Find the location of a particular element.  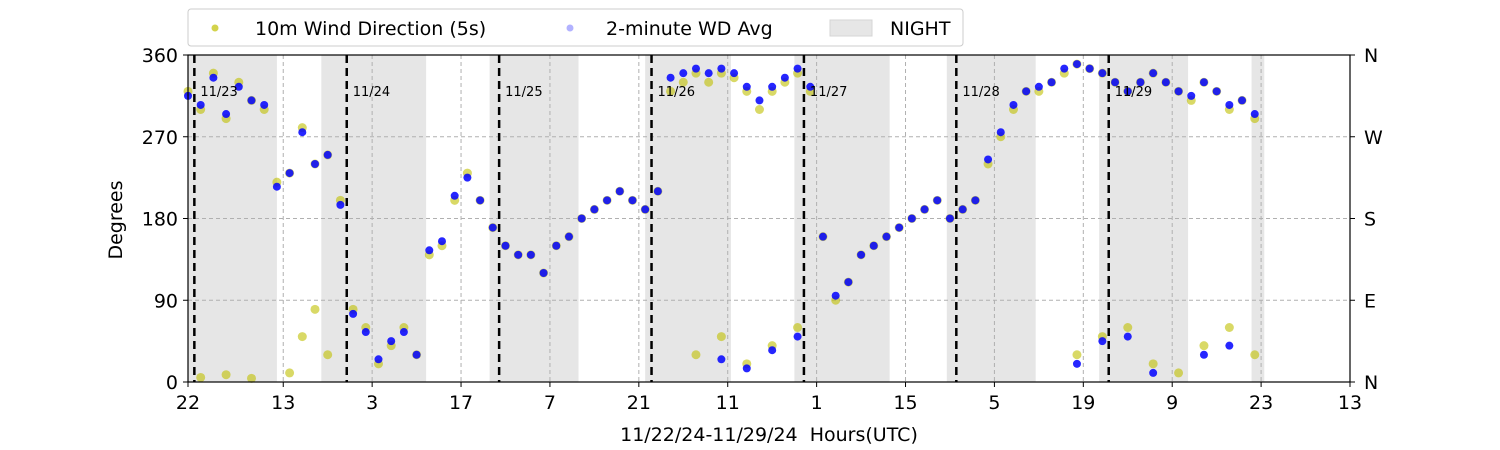

x-tick-label: 21 is located at coordinates (639, 403).